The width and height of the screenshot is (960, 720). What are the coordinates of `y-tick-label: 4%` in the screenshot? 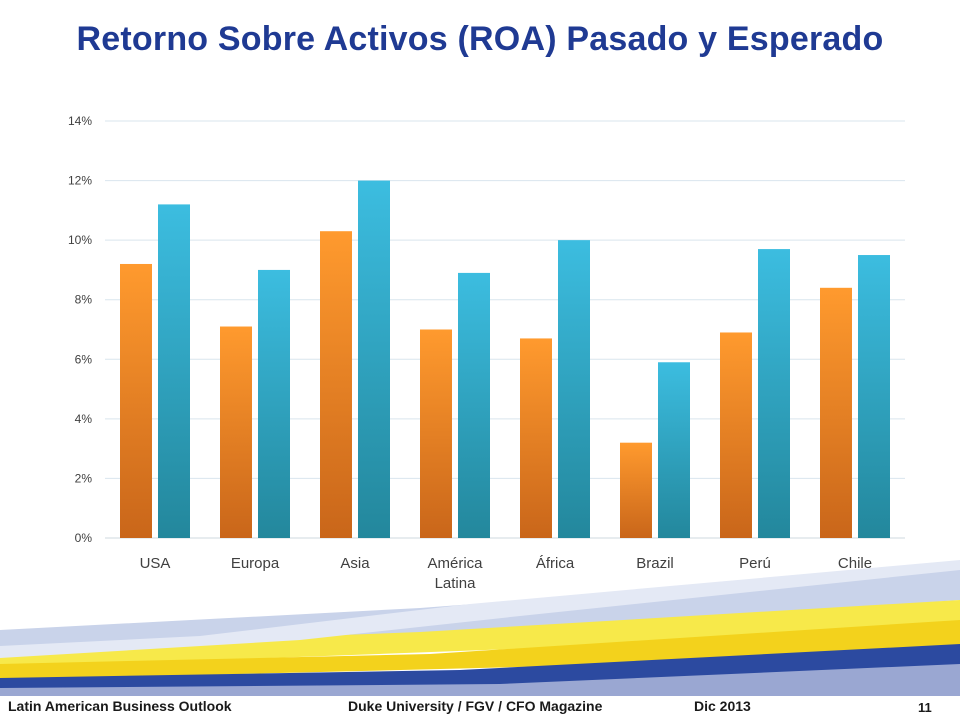 It's located at (84, 419).